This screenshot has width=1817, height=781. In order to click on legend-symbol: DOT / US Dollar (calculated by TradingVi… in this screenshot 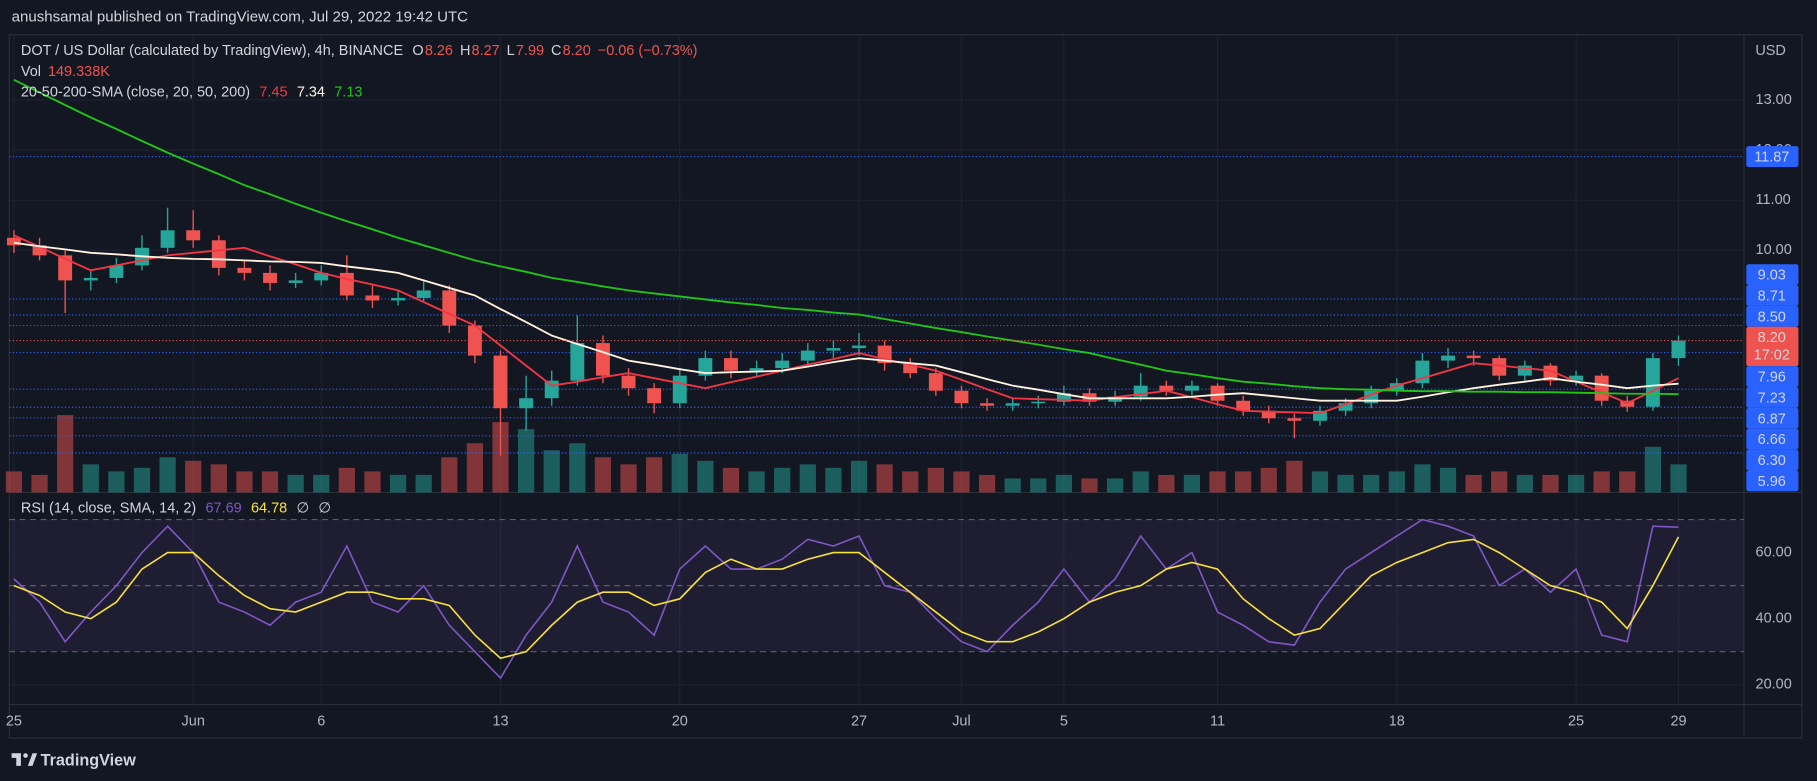, I will do `click(359, 51)`.